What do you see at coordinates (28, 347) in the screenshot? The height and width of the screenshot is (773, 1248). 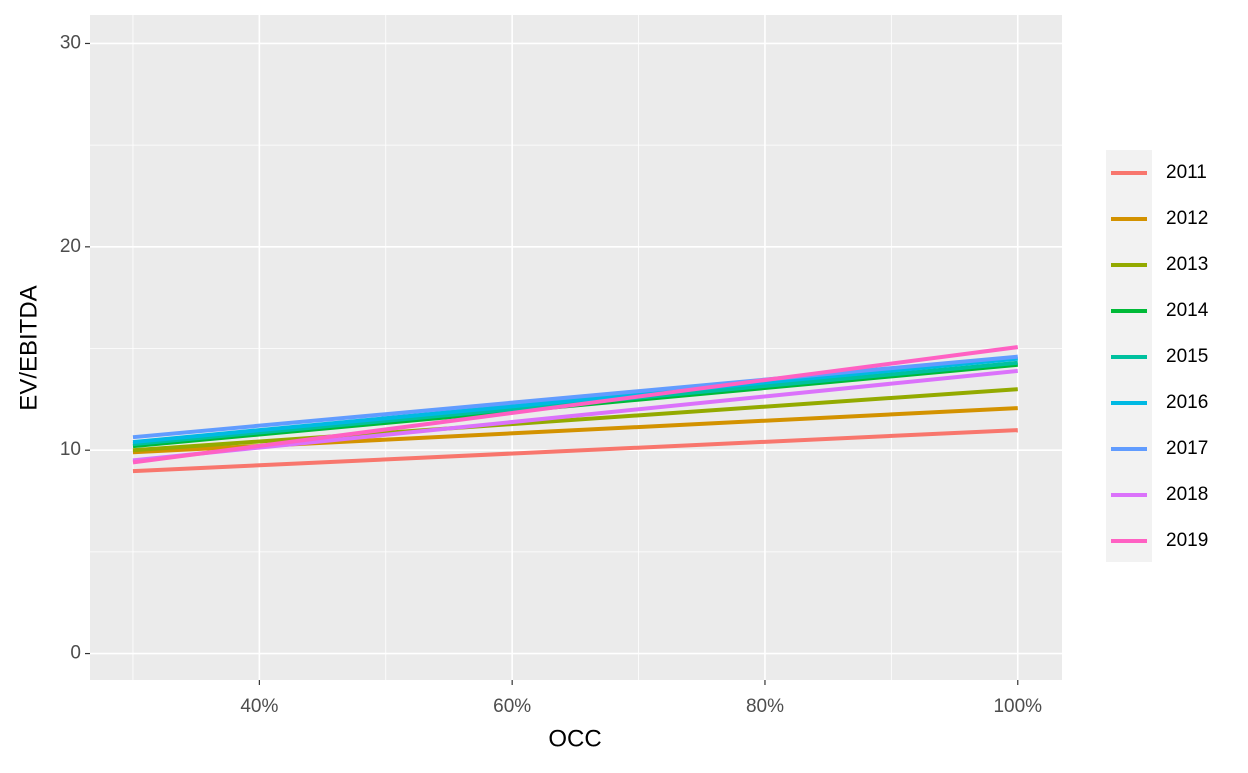 I see `y-axis-title: EV/EBITDA` at bounding box center [28, 347].